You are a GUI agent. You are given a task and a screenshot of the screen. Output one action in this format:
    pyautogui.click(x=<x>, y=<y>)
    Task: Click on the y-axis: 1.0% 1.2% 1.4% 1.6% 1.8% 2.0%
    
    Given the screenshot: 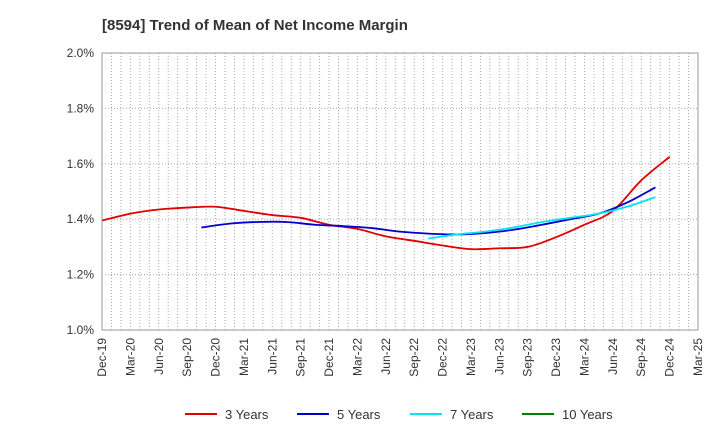 What is the action you would take?
    pyautogui.click(x=81, y=191)
    